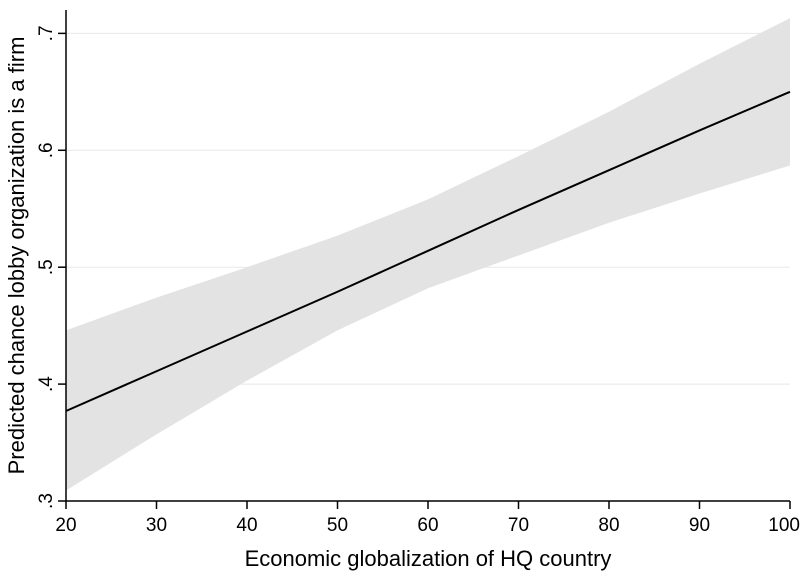 Image resolution: width=806 pixels, height=579 pixels. Describe the element at coordinates (156, 525) in the screenshot. I see `x-tick-label: 30` at that location.